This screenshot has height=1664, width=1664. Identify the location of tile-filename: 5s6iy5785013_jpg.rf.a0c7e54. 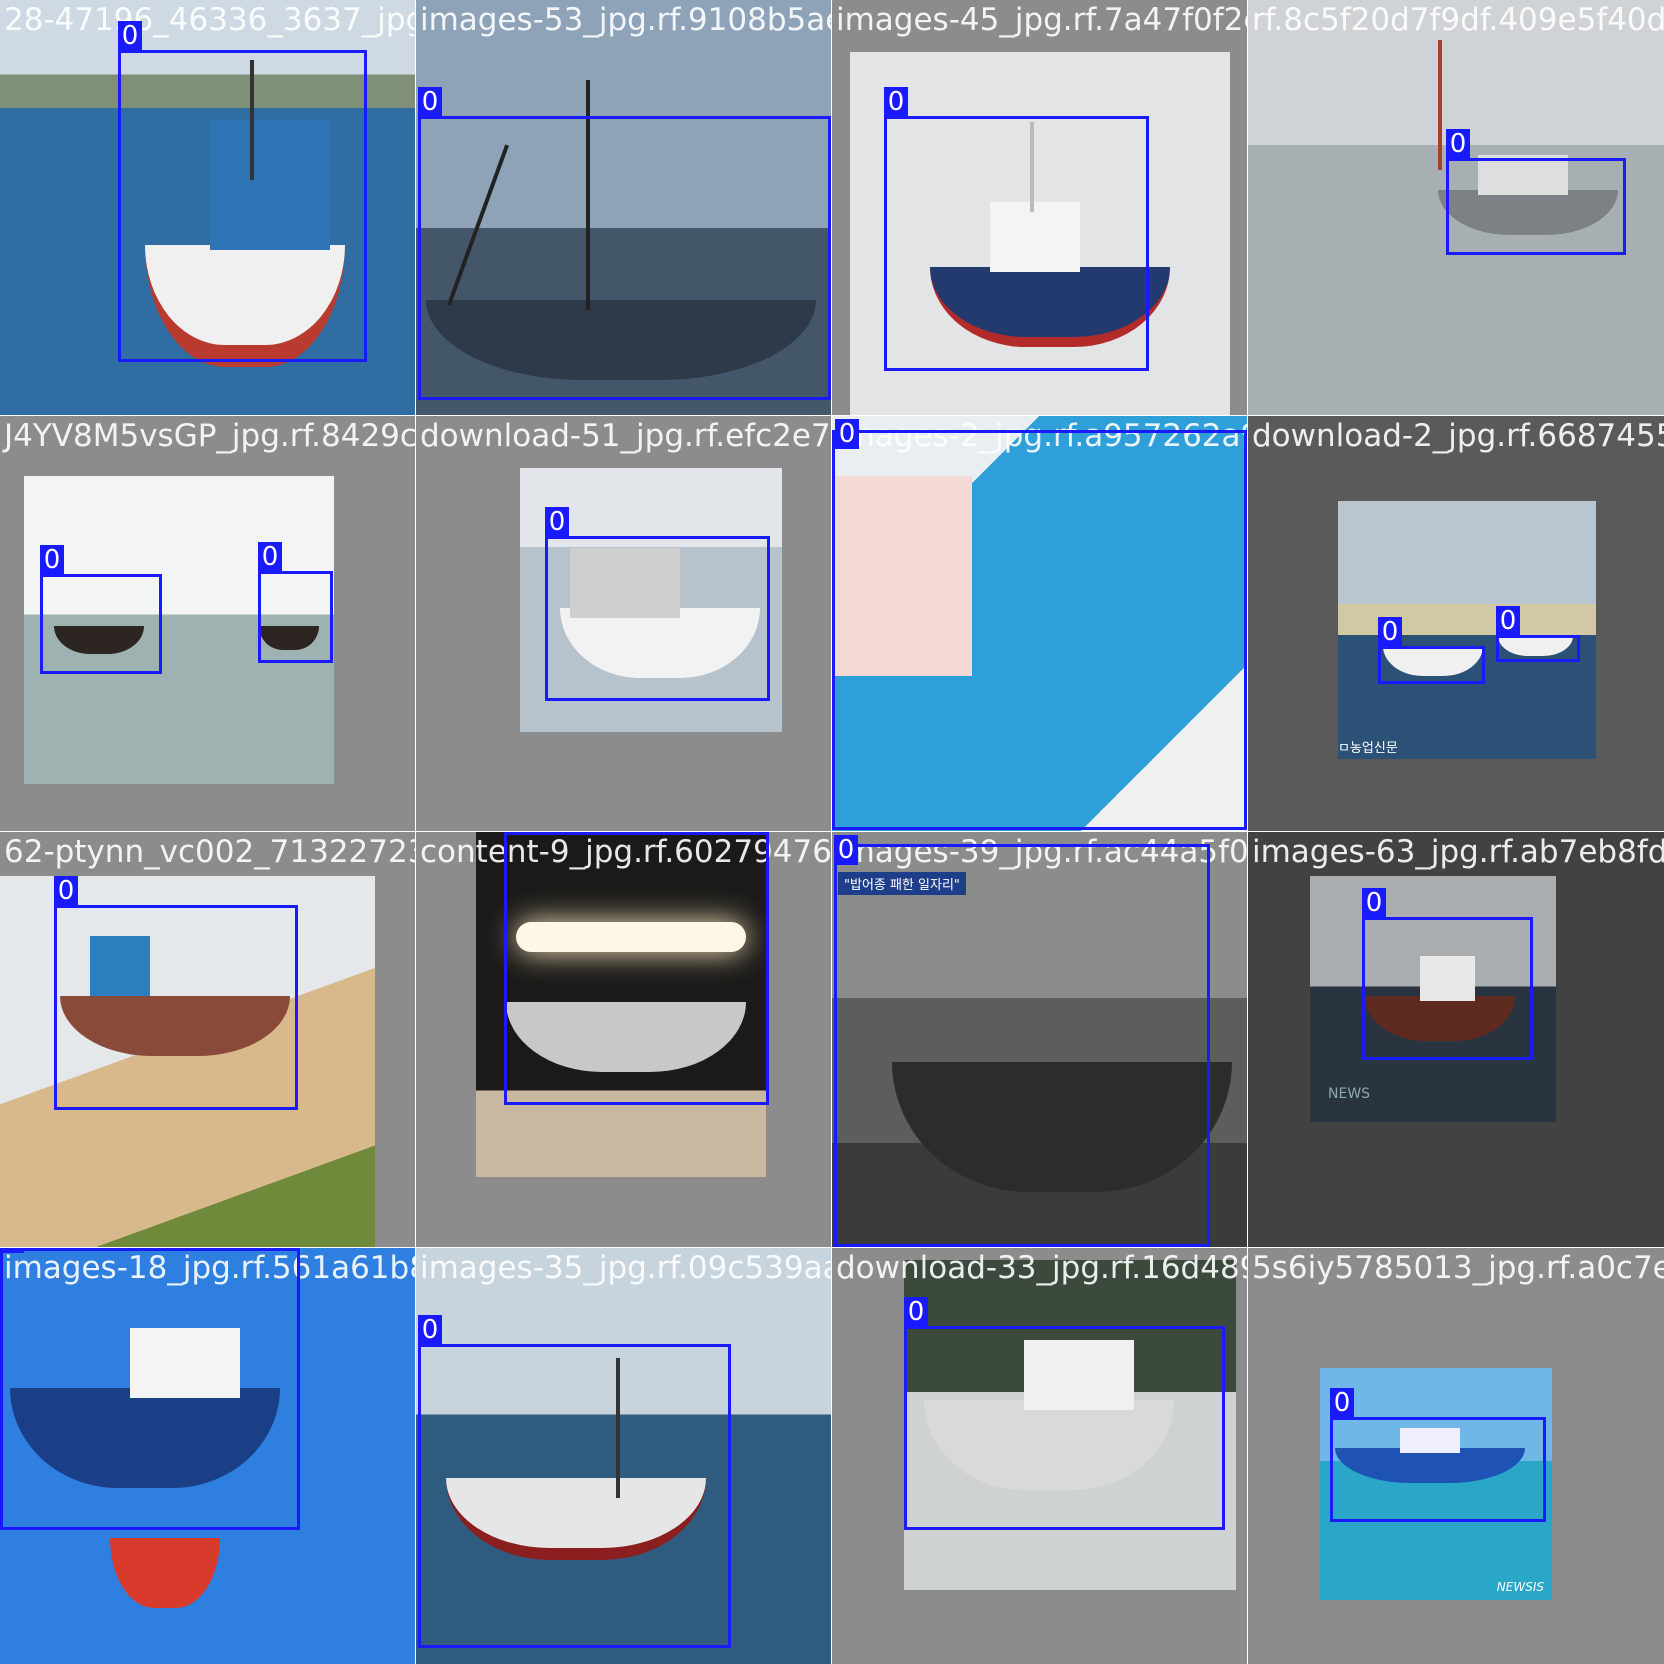
(1458, 1268).